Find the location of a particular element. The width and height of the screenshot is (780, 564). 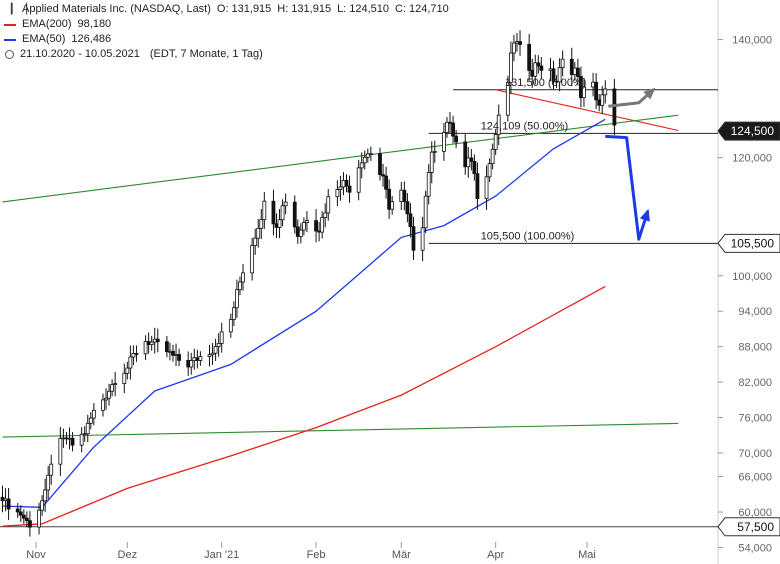

x-tick-label: Nov is located at coordinates (36, 555).